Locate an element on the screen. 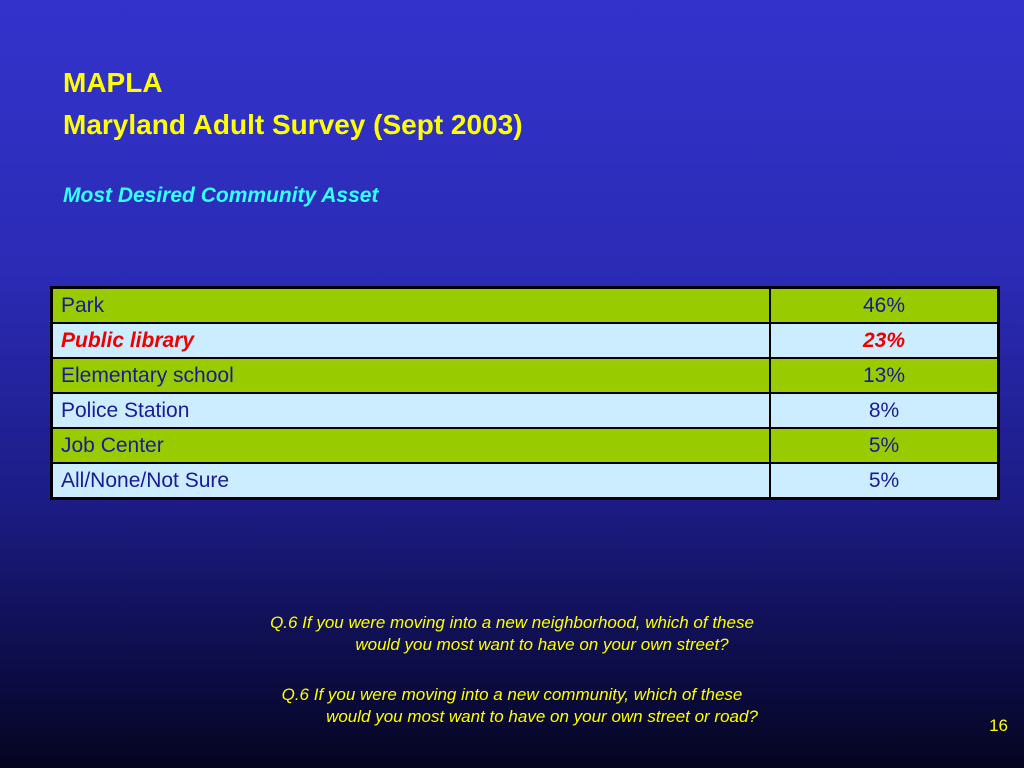 The image size is (1024, 768). table-row: Police Station 8% is located at coordinates (525, 410).